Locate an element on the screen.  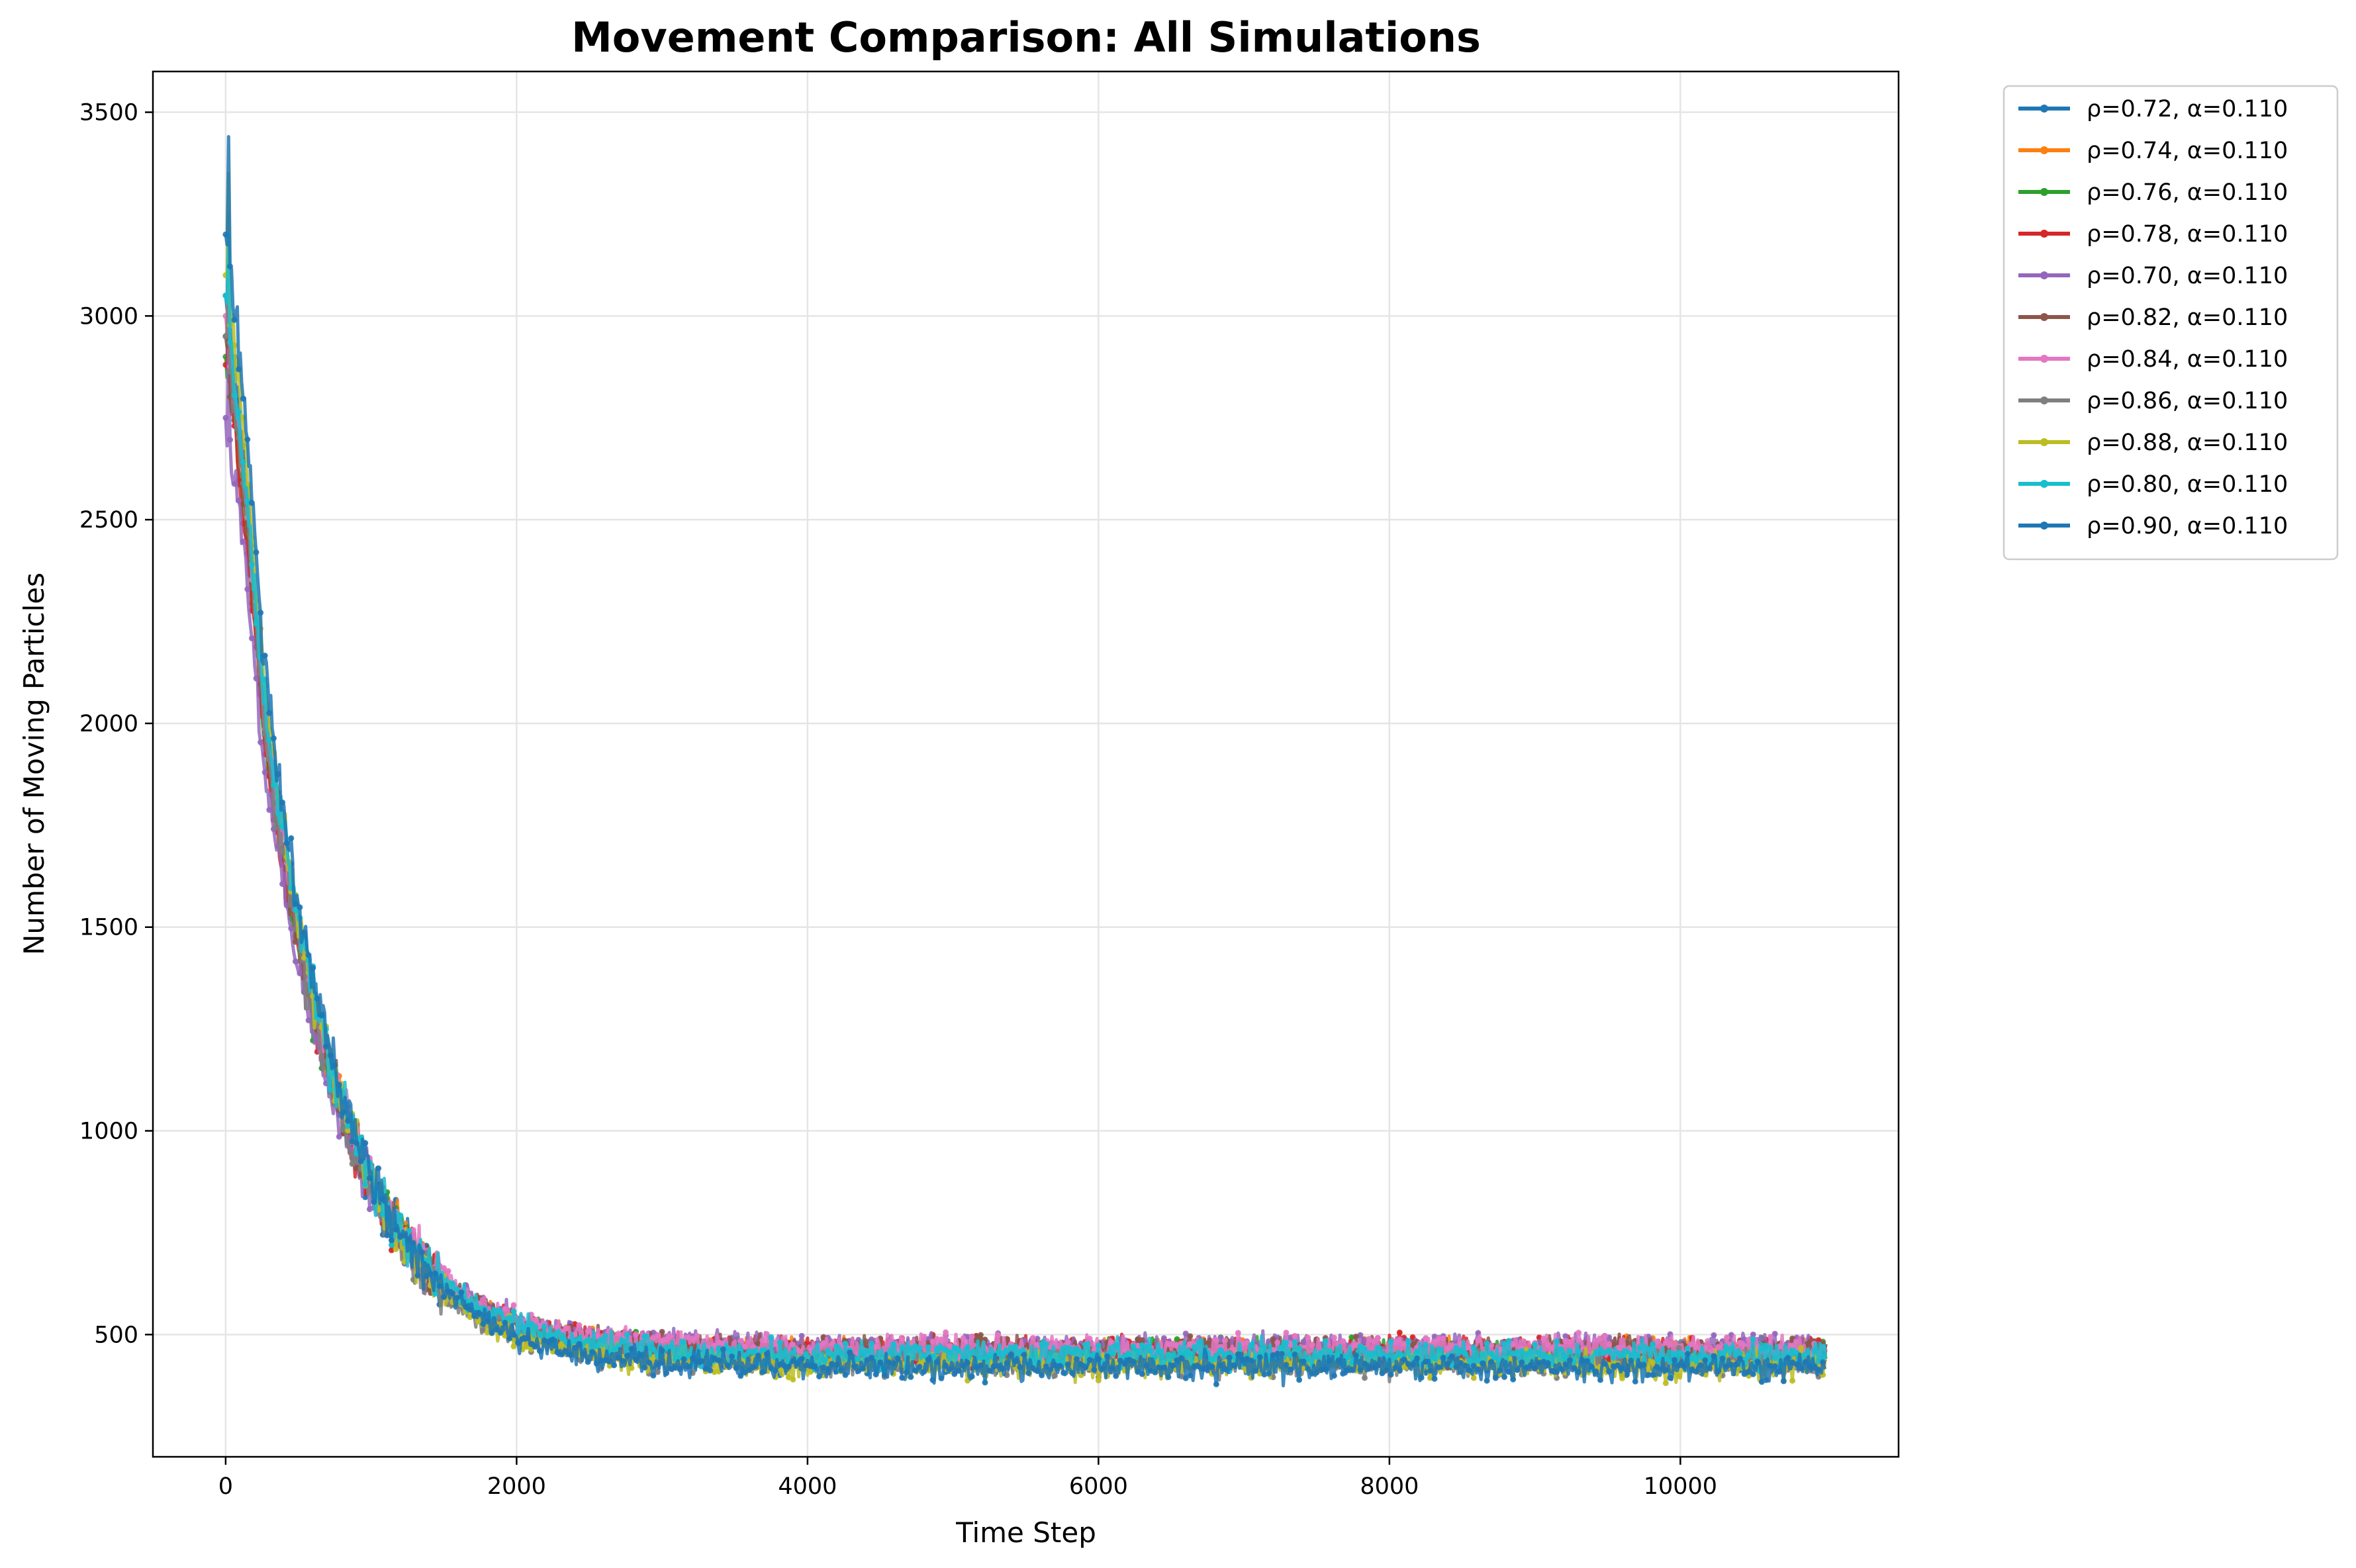
legend-label: ρ=0.72, α=0.110 is located at coordinates (2187, 109).